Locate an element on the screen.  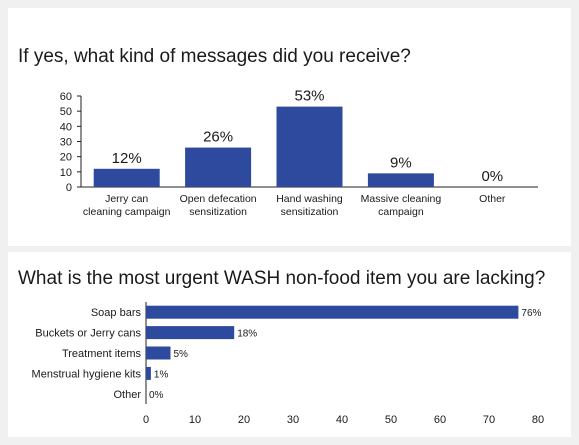
x-tick-label: cleaning campaign is located at coordinates (127, 212).